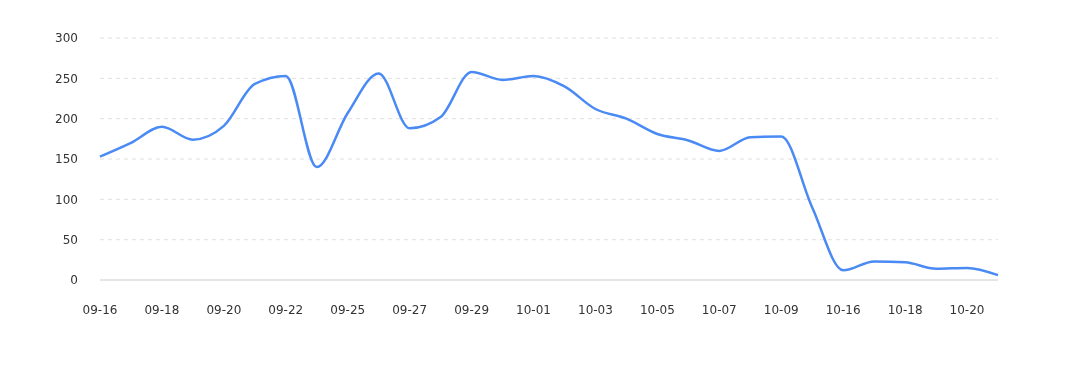 The width and height of the screenshot is (1066, 377). Describe the element at coordinates (719, 310) in the screenshot. I see `x-tick-label: 10-07` at that location.